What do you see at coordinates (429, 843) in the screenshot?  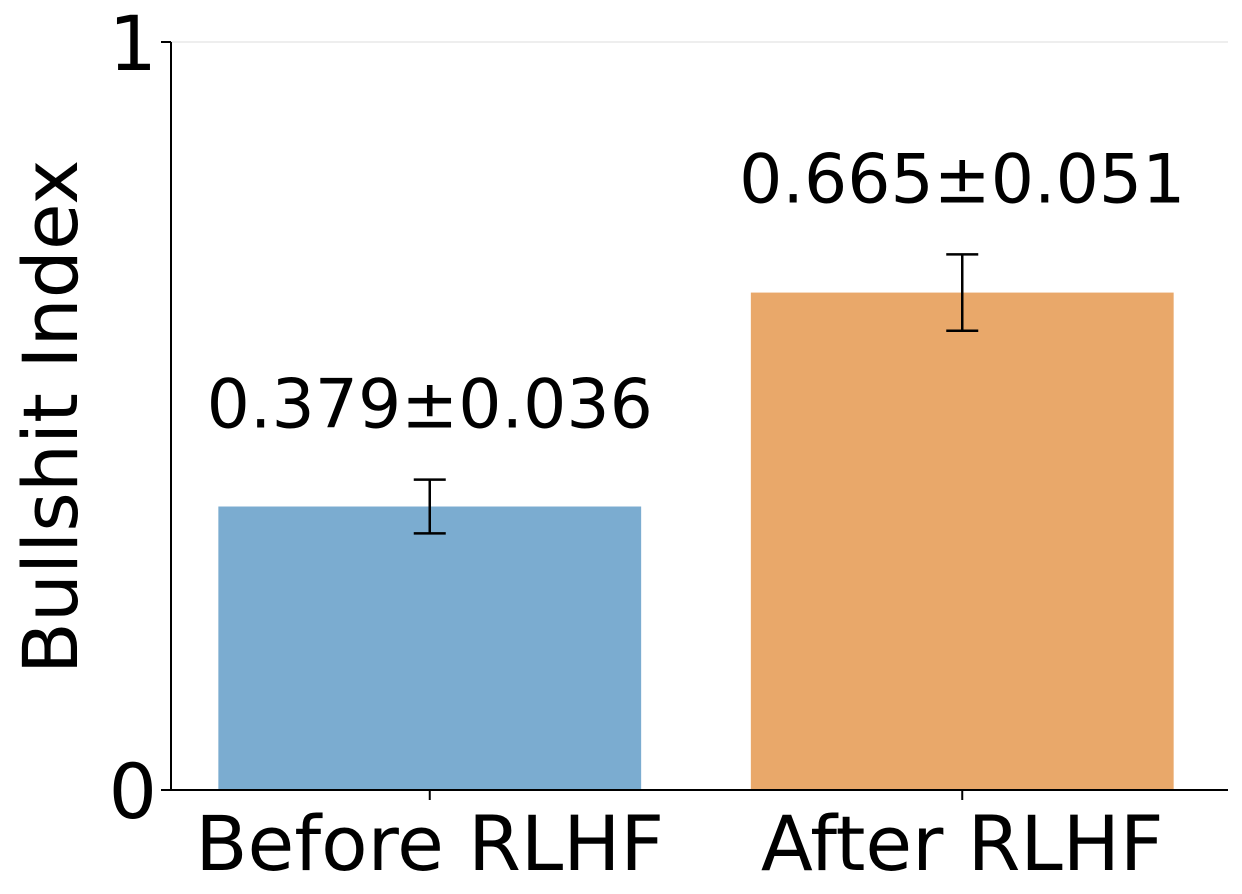 I see `x-tick-label: Before RLHF` at bounding box center [429, 843].